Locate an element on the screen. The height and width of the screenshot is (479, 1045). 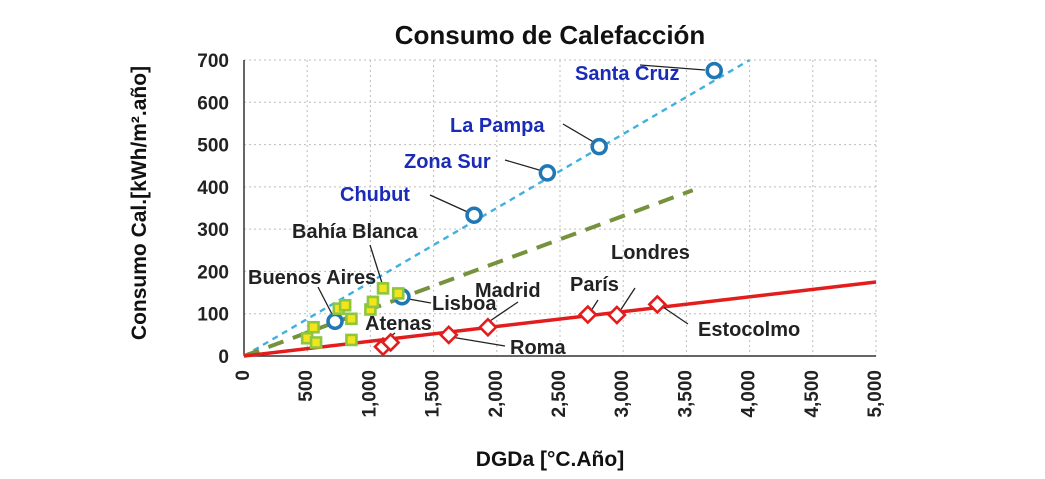
y-tick-label: 500 is located at coordinates (213, 146).